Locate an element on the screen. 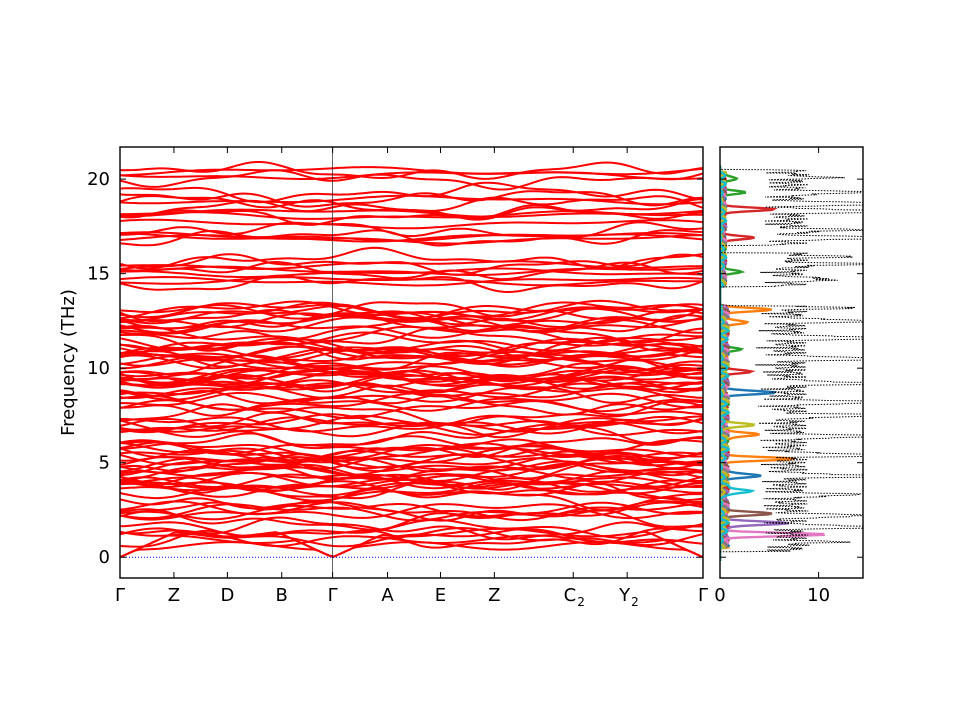 This screenshot has height=720, width=960. dos-x-tick-label: 0 is located at coordinates (719, 595).